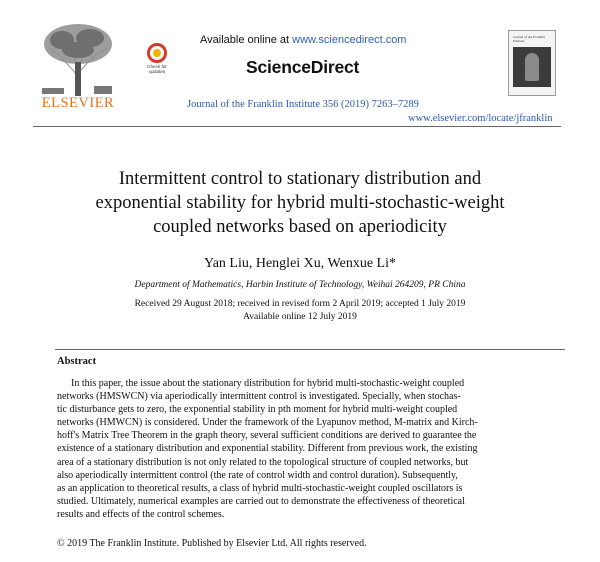 This screenshot has height=562, width=600. I want to click on available-prefix: Available online at, so click(246, 40).